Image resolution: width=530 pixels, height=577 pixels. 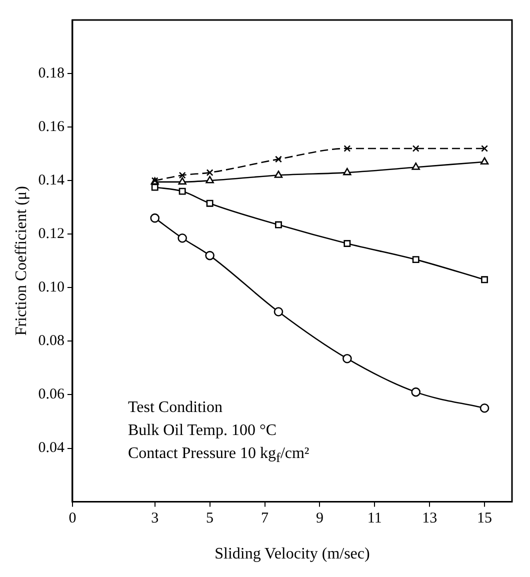 I want to click on x-tick-label: 3, so click(x=155, y=518).